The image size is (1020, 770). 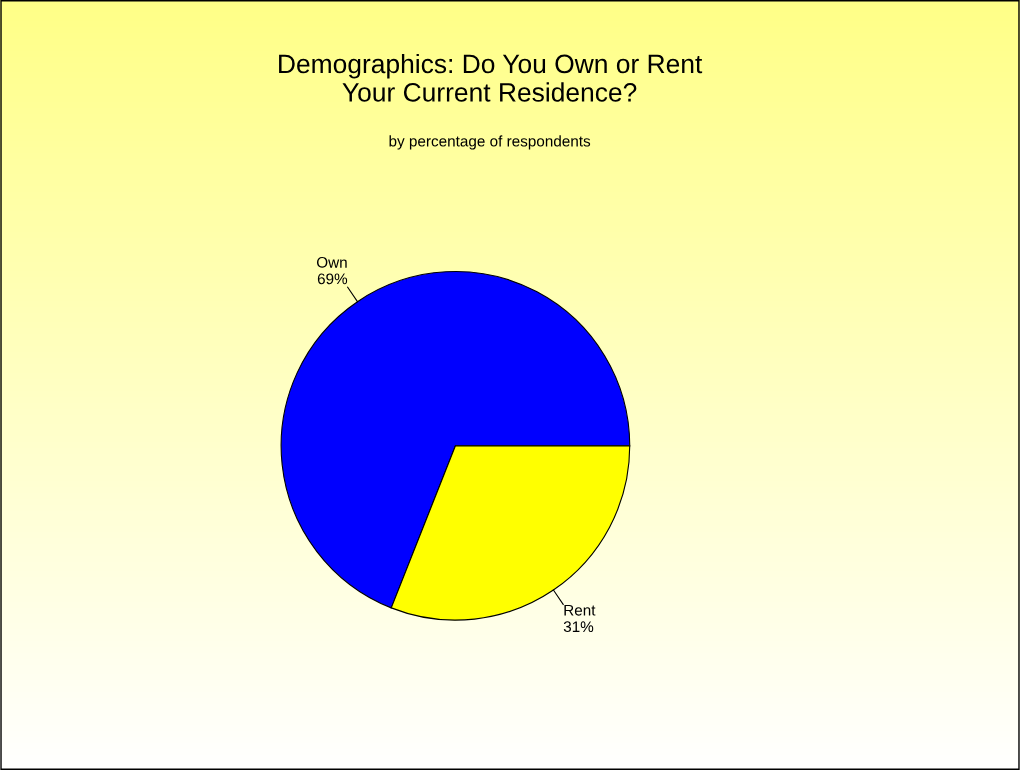 I want to click on data-label: 69%, so click(x=332, y=279).